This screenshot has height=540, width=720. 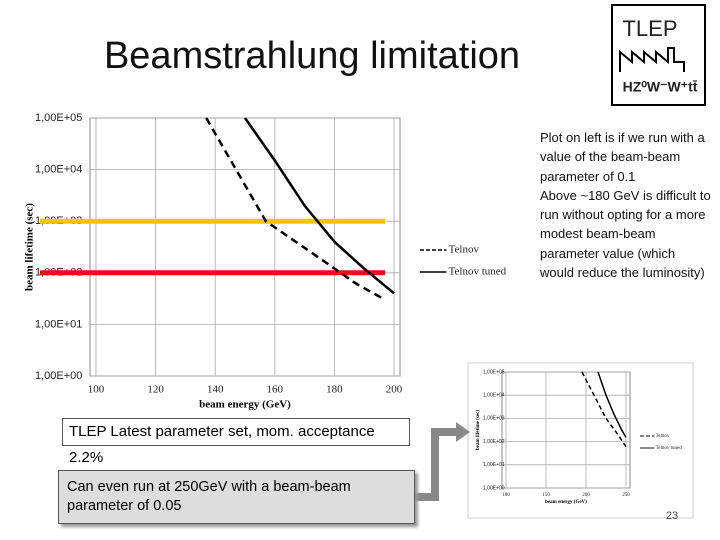 I want to click on x-tick-label: 120, so click(x=155, y=390).